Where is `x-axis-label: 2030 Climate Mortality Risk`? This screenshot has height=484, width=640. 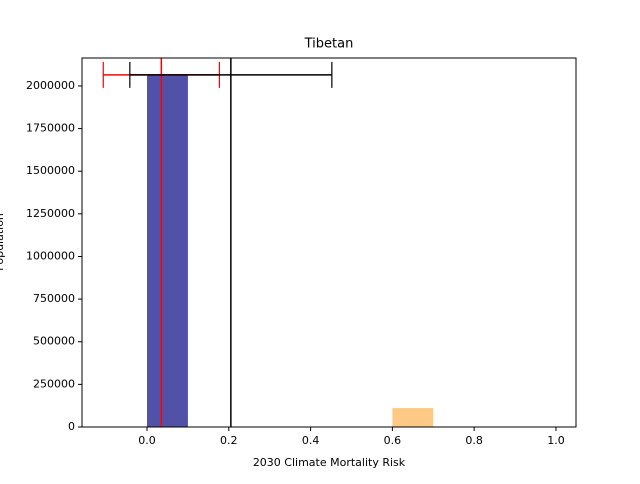 x-axis-label: 2030 Climate Mortality Risk is located at coordinates (329, 462).